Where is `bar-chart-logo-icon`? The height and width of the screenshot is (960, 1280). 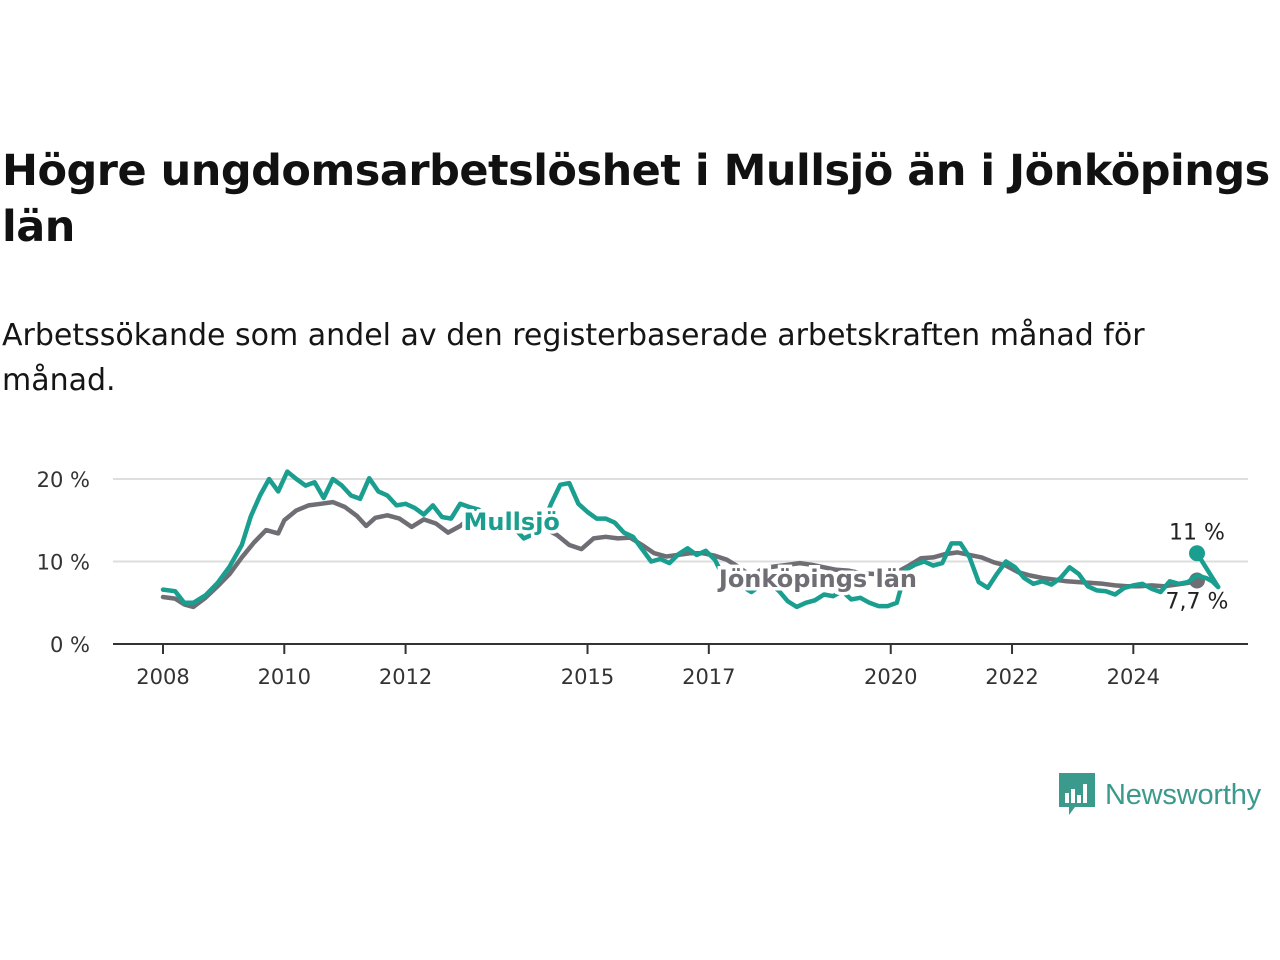 bar-chart-logo-icon is located at coordinates (1077, 794).